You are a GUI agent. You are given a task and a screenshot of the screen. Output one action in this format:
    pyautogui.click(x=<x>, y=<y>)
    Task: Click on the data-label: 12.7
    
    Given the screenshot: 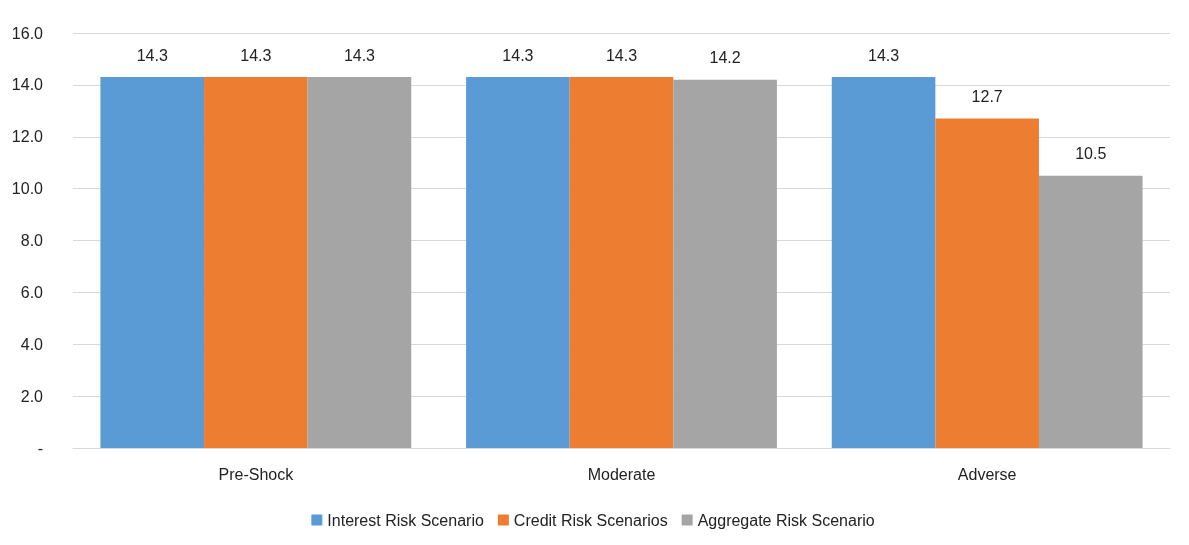 What is the action you would take?
    pyautogui.click(x=987, y=97)
    